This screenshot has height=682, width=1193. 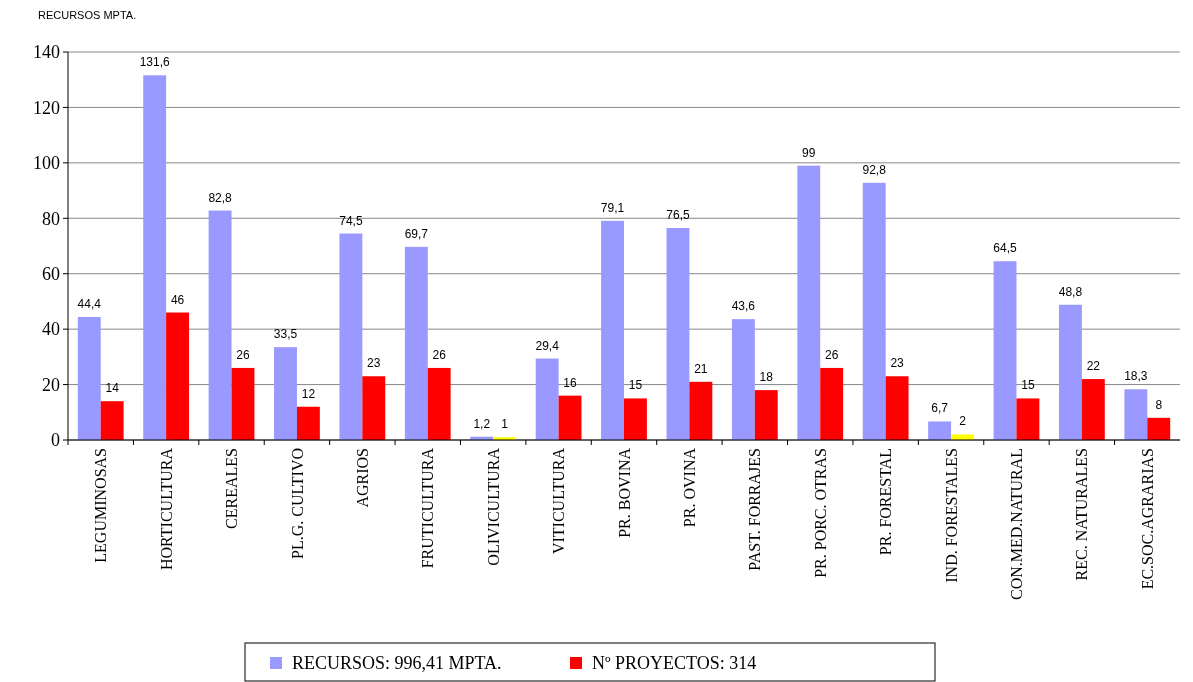 I want to click on y-tick-label: 120, so click(x=46, y=107).